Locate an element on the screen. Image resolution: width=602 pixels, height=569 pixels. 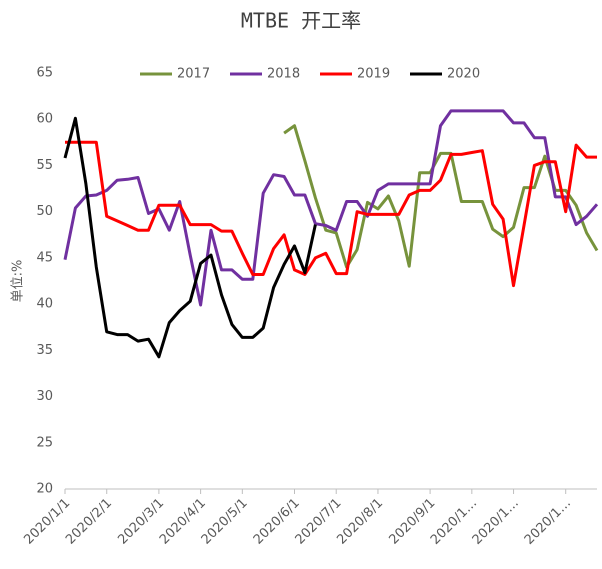
y-tick-label: 60 is located at coordinates (44, 119).